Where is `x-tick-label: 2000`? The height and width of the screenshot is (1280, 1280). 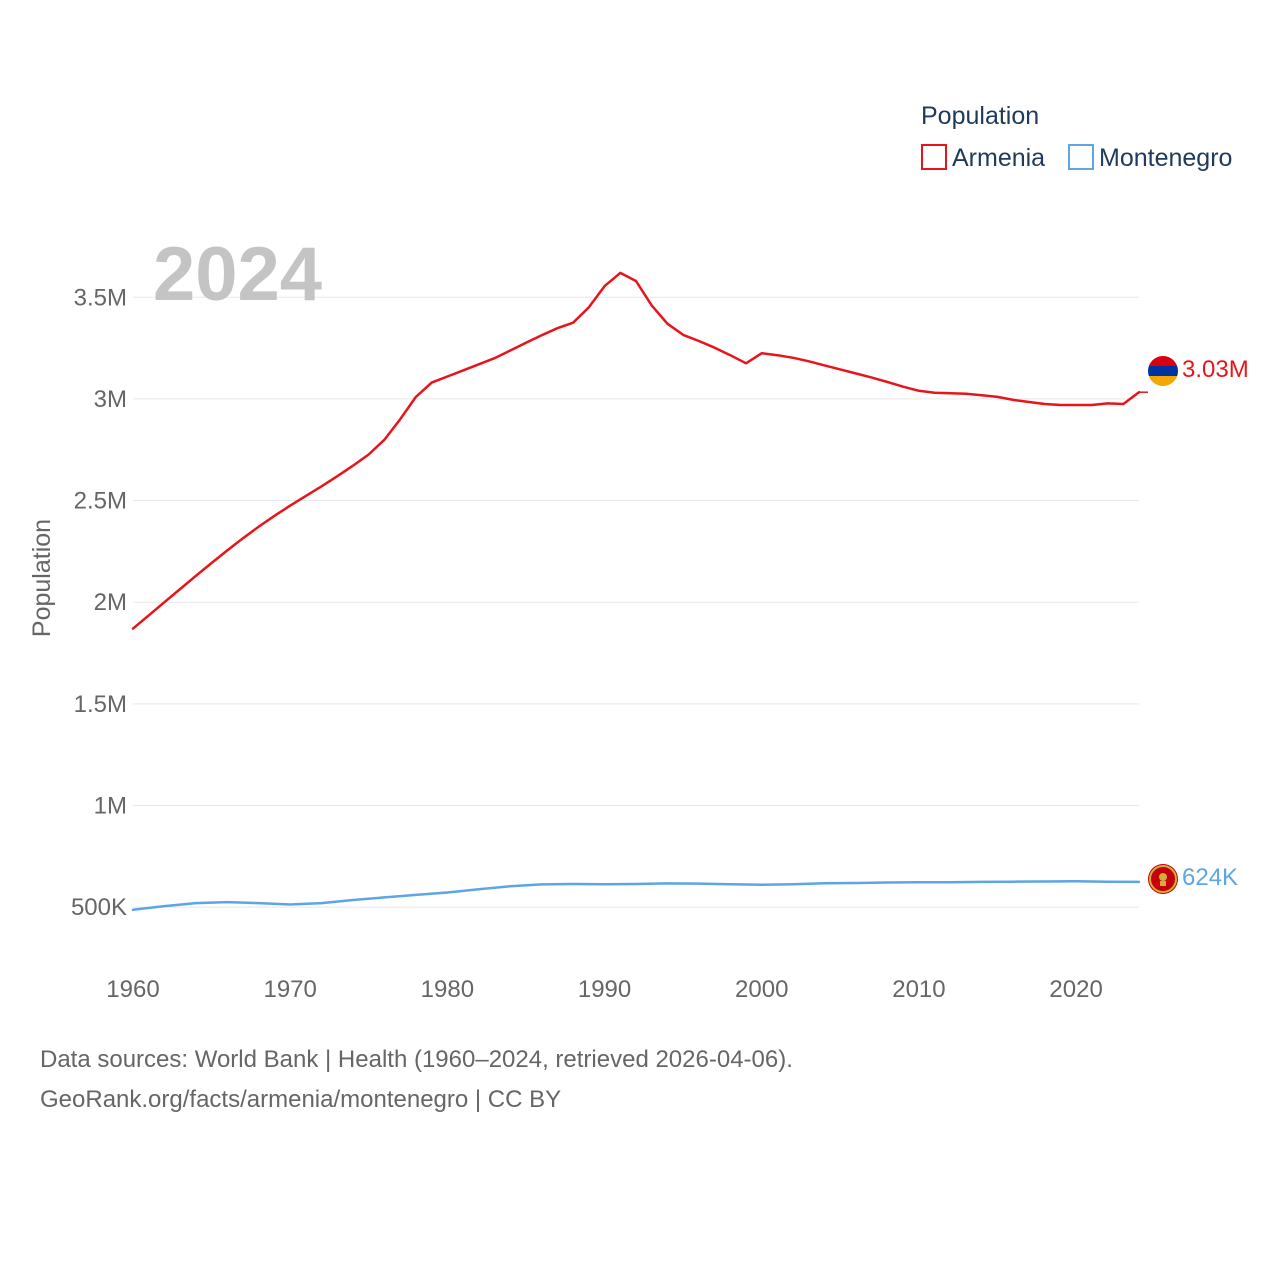 x-tick-label: 2000 is located at coordinates (761, 989).